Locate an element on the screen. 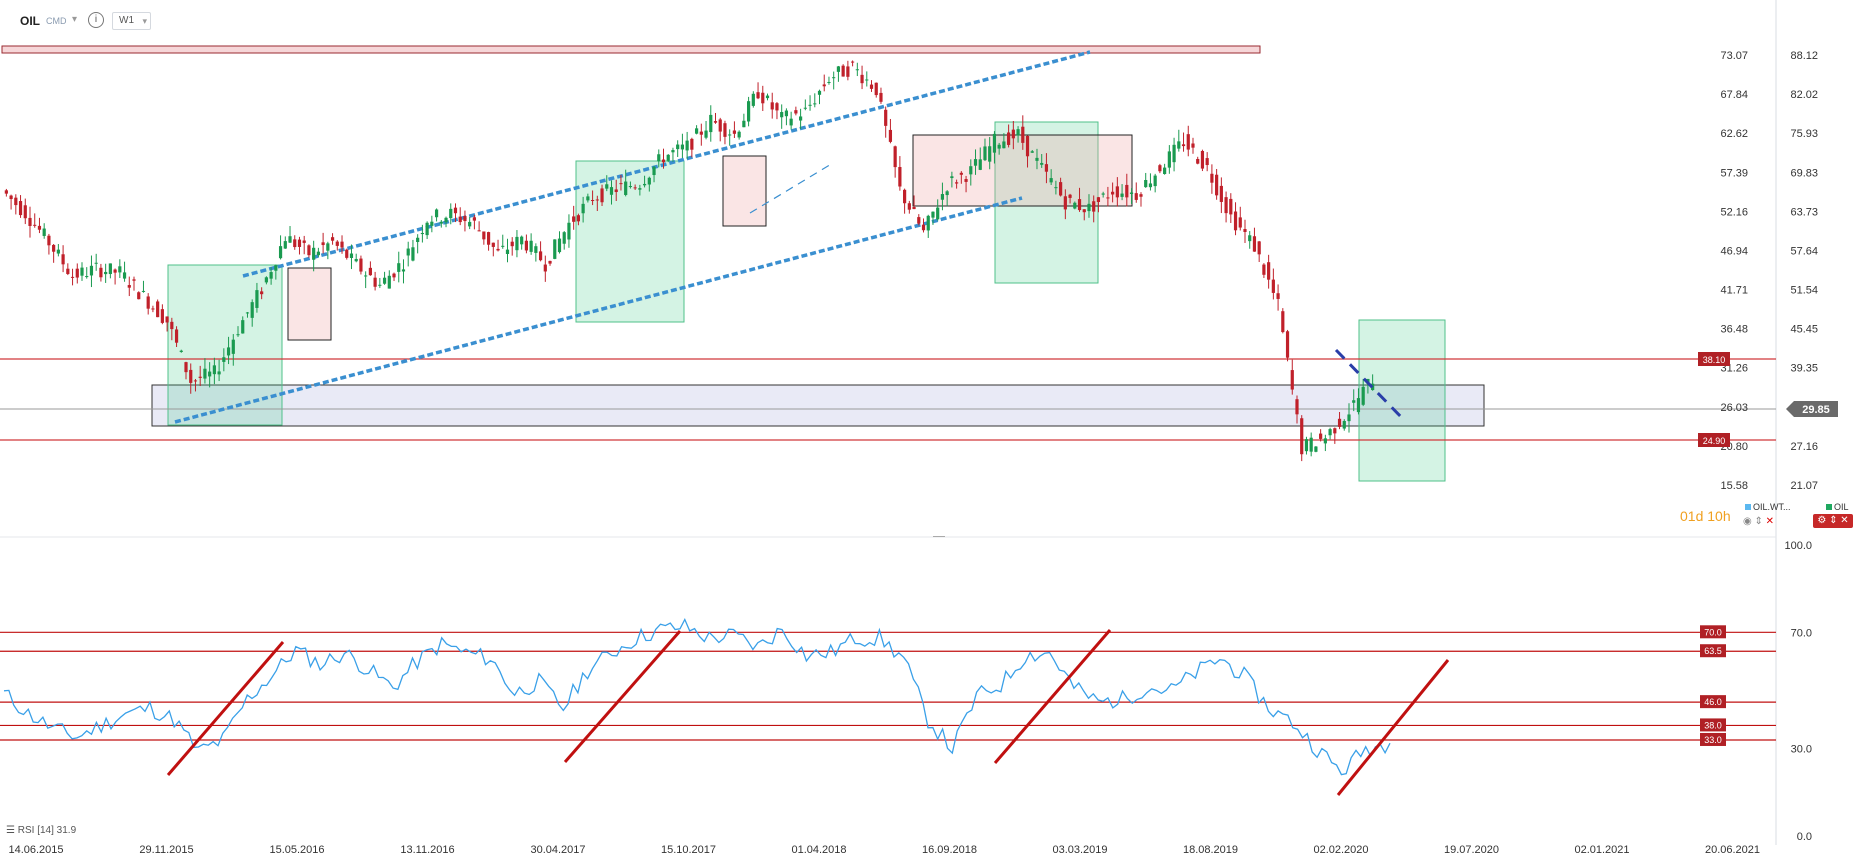  rsi-value: 31.9 is located at coordinates (66, 830).